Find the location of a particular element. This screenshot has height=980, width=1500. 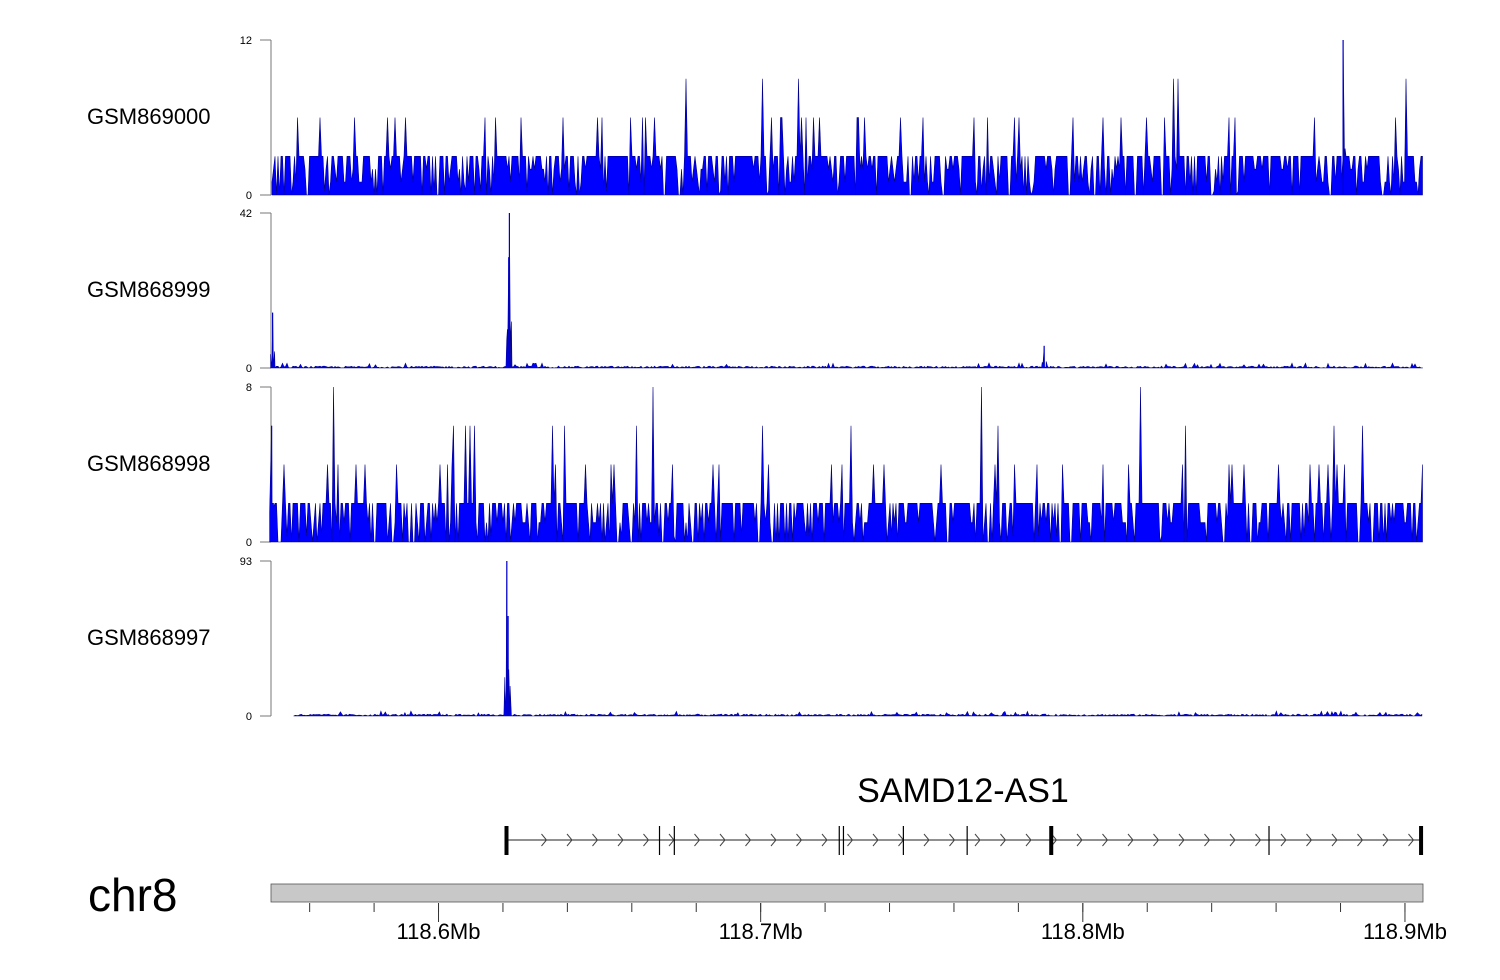

chromosome-bar is located at coordinates (847, 893).